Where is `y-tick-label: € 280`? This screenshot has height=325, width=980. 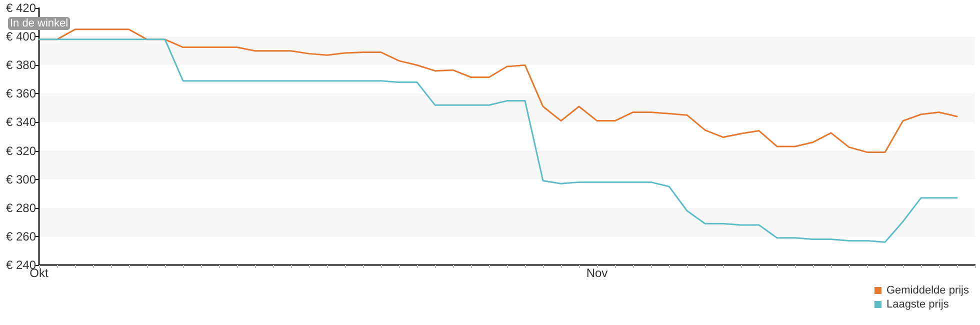 y-tick-label: € 280 is located at coordinates (21, 207).